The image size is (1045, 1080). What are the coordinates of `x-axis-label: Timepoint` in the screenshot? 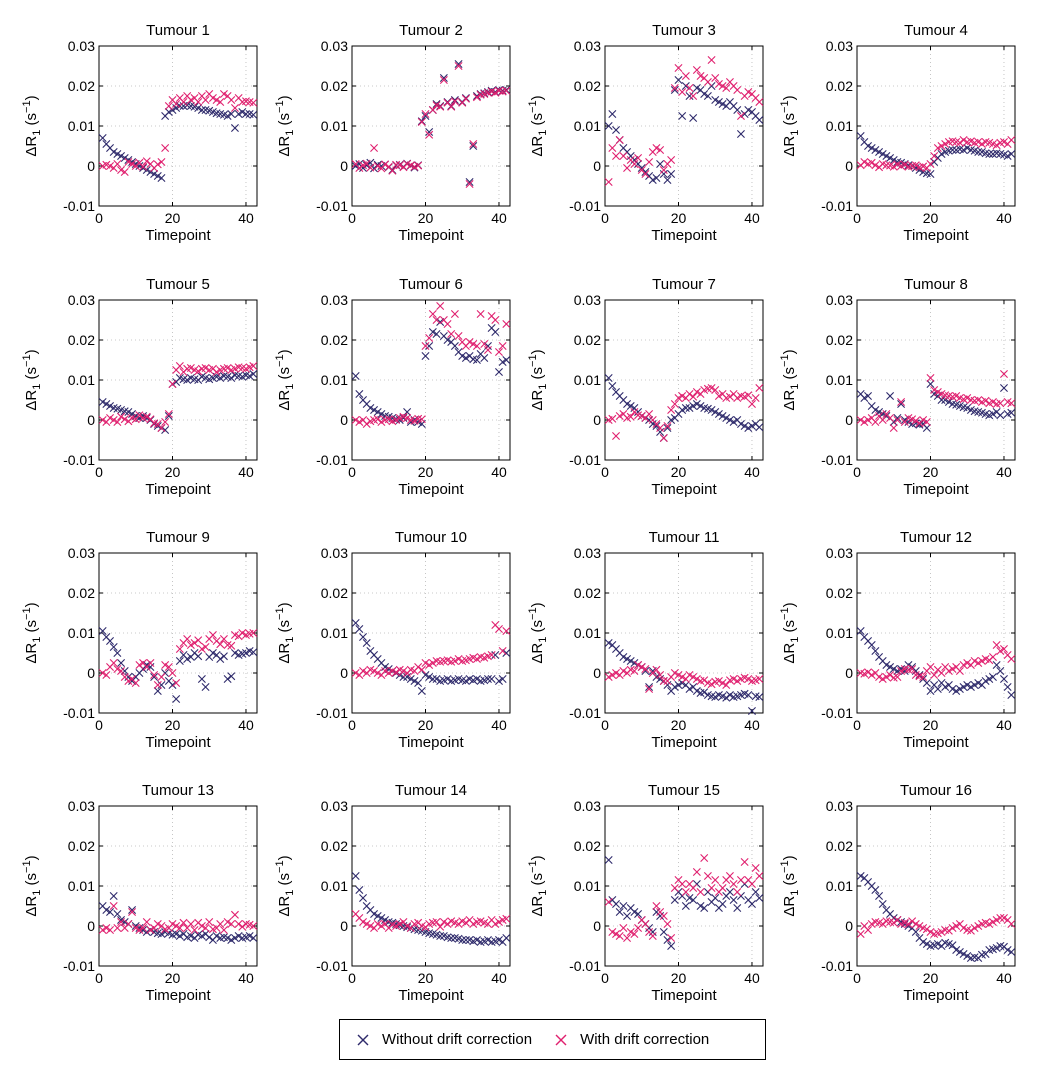 It's located at (936, 742).